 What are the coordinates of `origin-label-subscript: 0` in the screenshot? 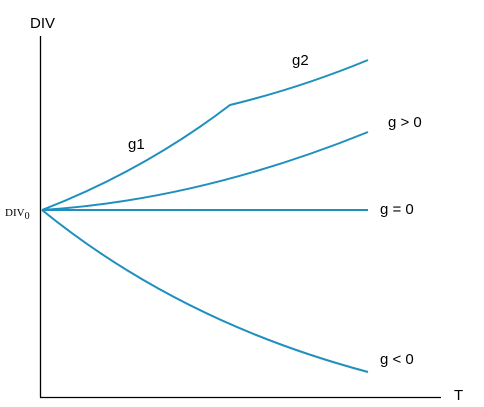 It's located at (27, 216).